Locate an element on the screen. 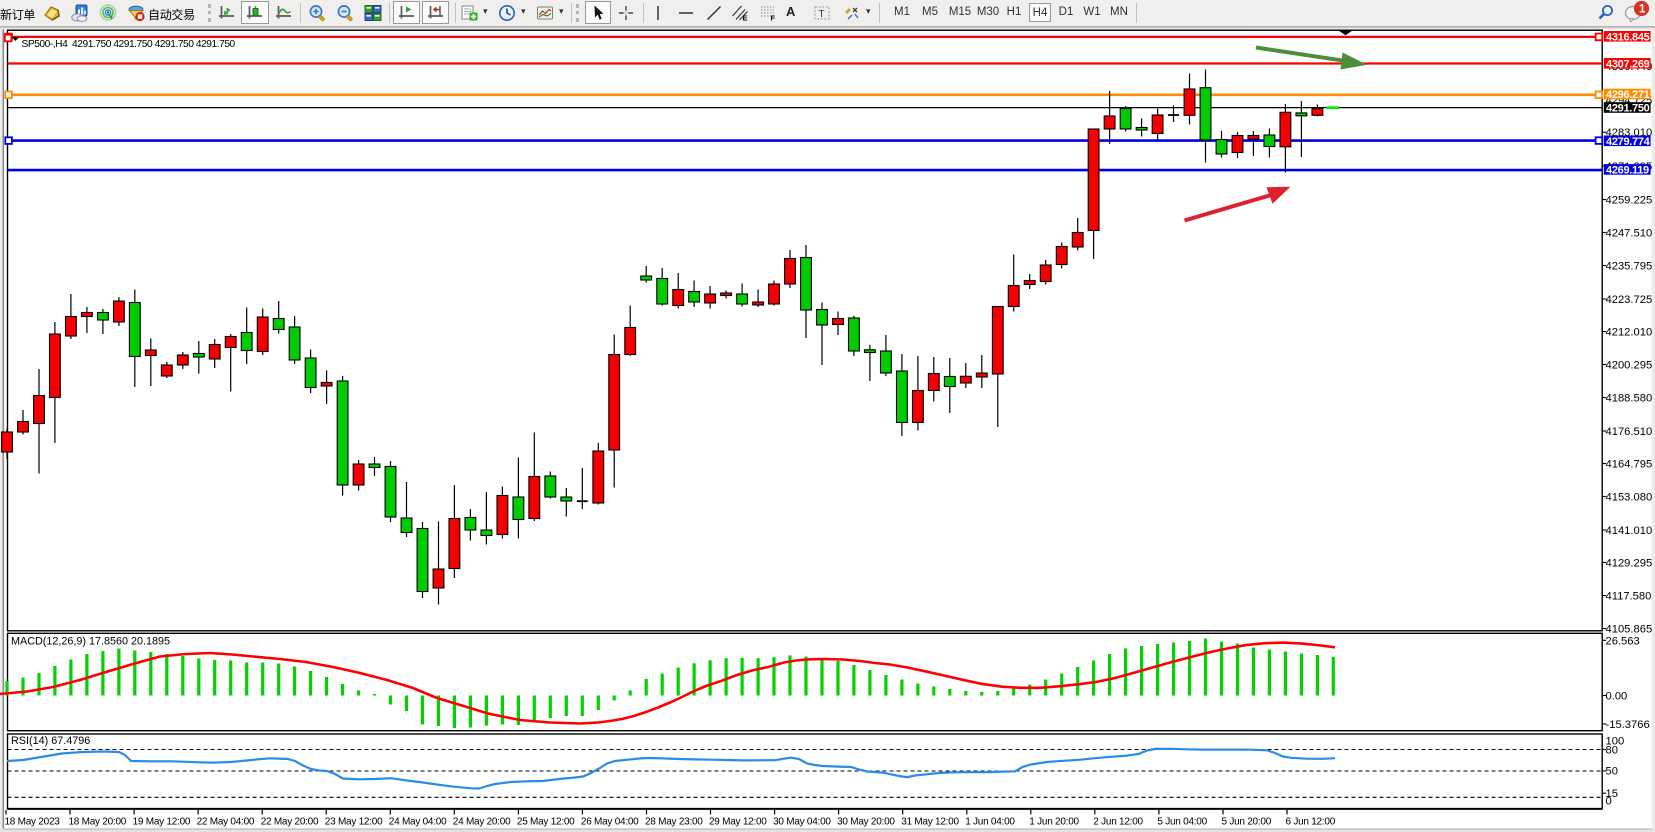 Image resolution: width=1655 pixels, height=832 pixels. svg-text: 29 May 12:00 is located at coordinates (738, 822).